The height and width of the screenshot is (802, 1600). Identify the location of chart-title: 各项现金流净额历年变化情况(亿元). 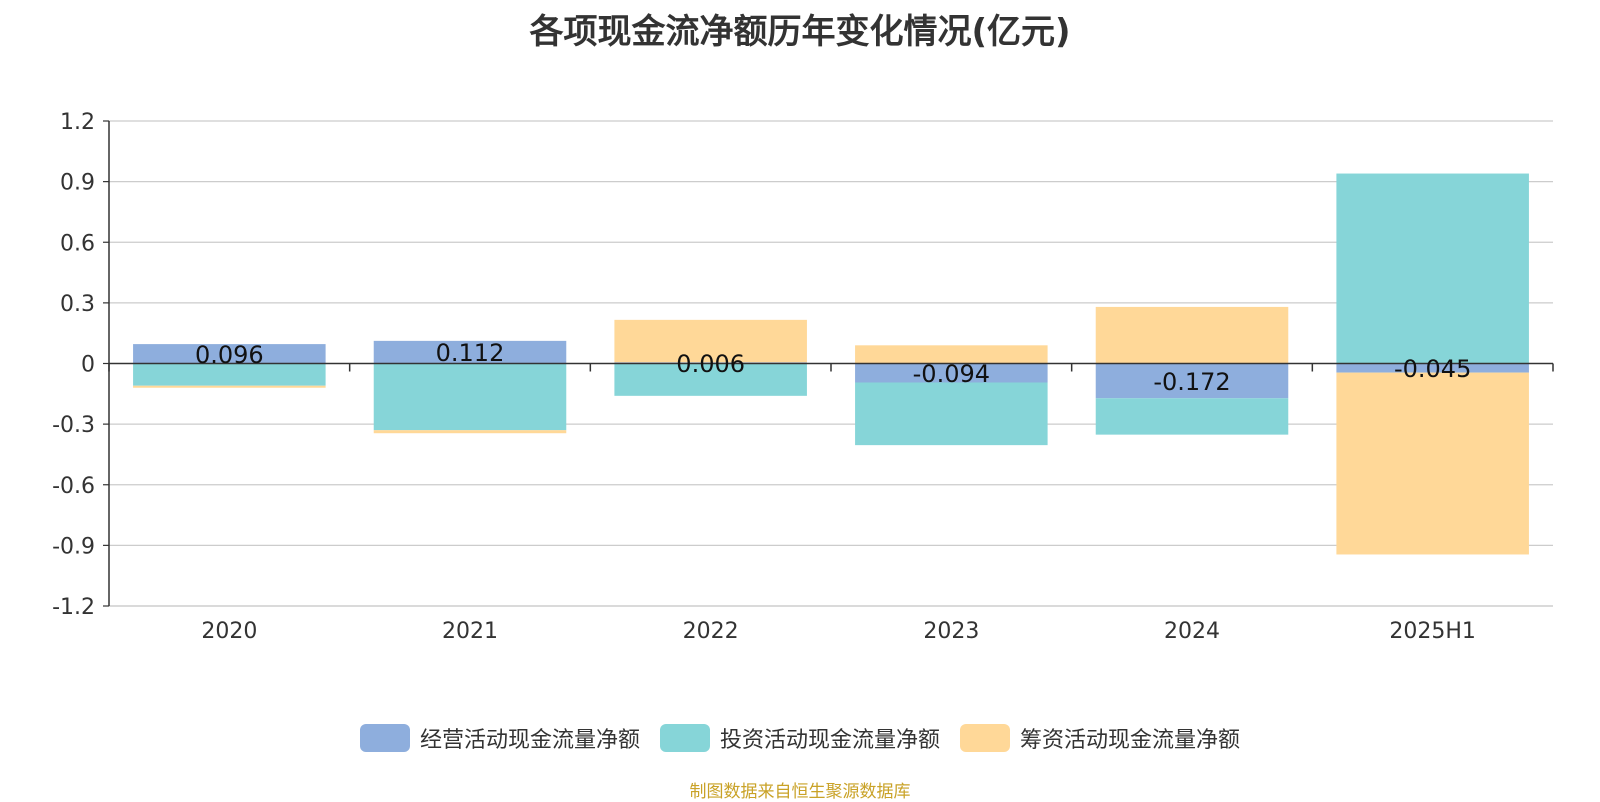
(800, 32).